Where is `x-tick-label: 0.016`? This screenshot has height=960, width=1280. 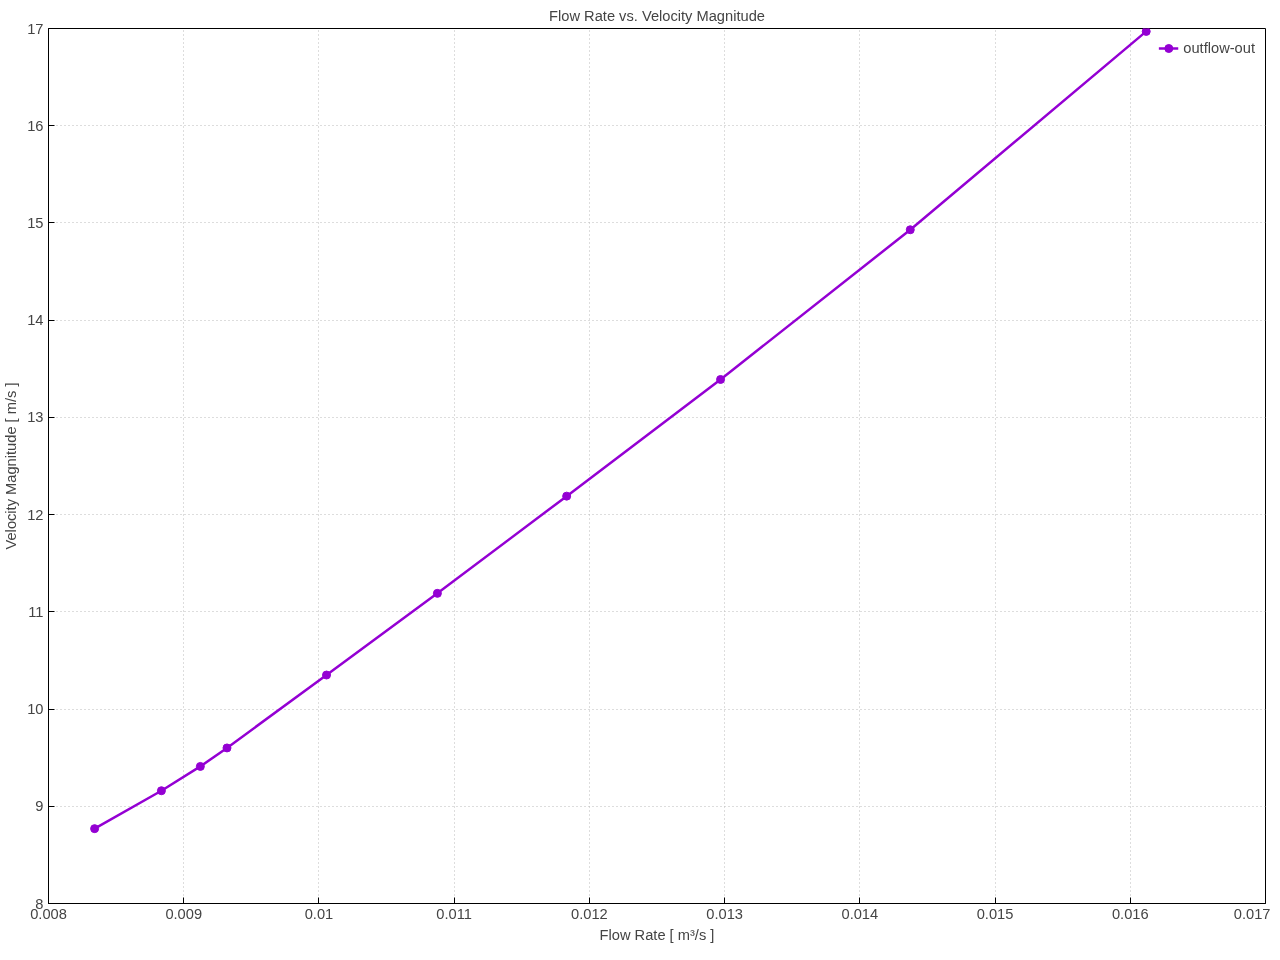 x-tick-label: 0.016 is located at coordinates (1130, 913).